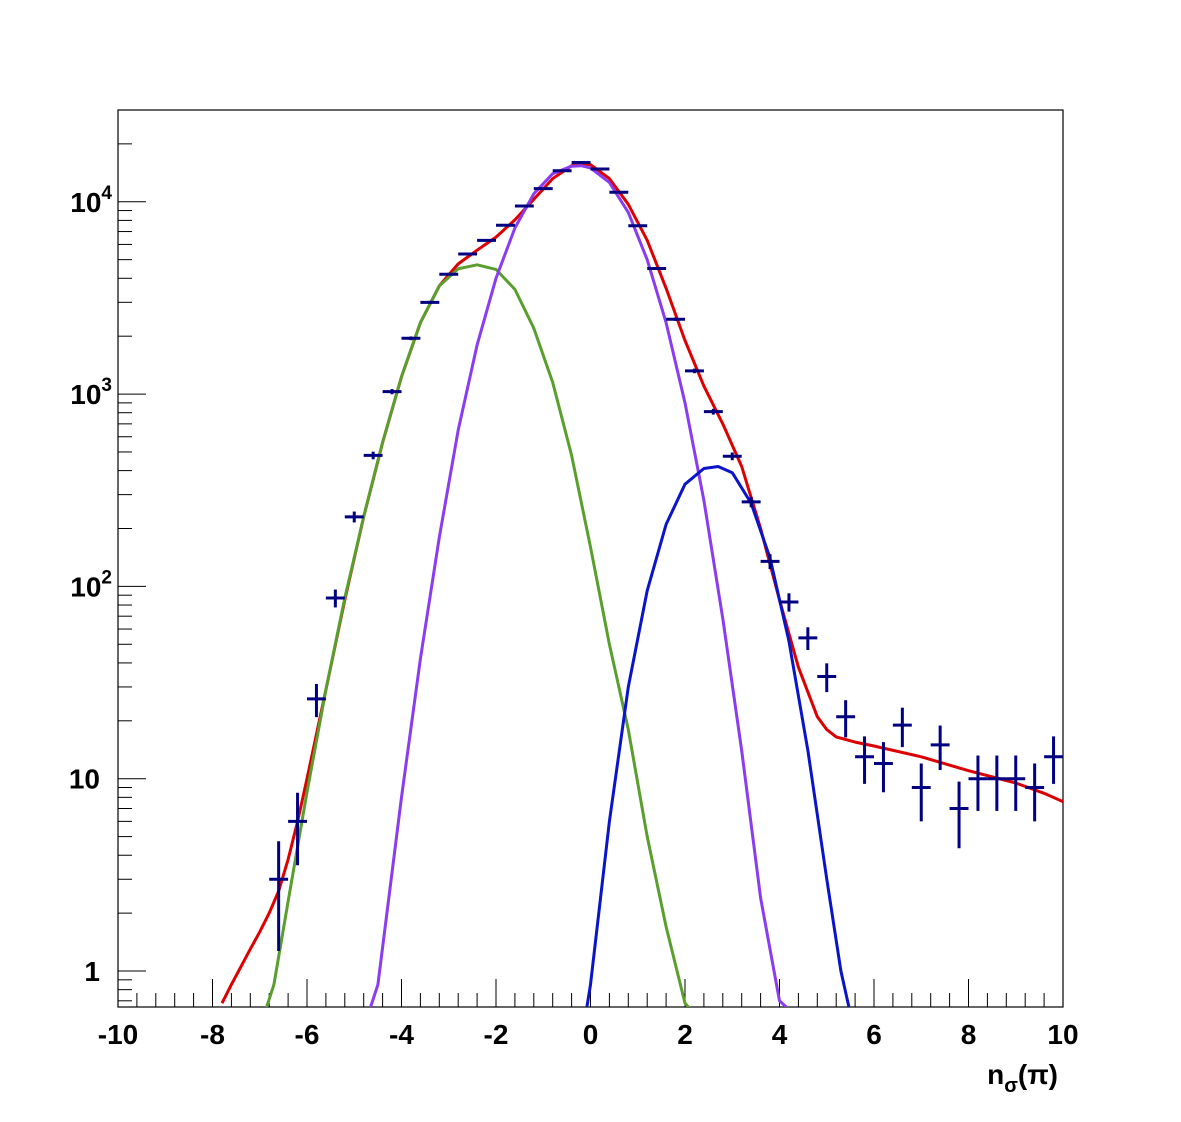 This screenshot has height=1122, width=1181. Describe the element at coordinates (106, 577) in the screenshot. I see `y-tick-label-exponent: 2` at that location.